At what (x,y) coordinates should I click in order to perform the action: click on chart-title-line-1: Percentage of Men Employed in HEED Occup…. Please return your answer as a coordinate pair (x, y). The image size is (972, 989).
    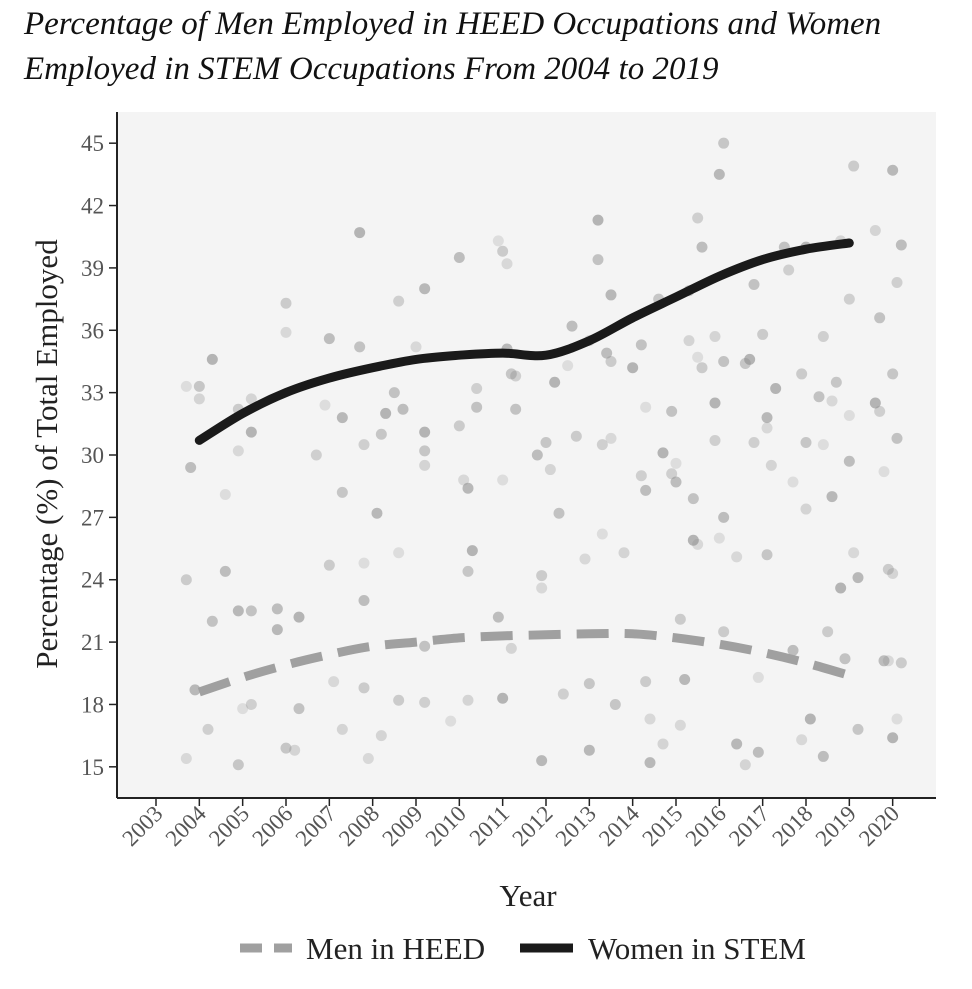
    Looking at the image, I should click on (453, 24).